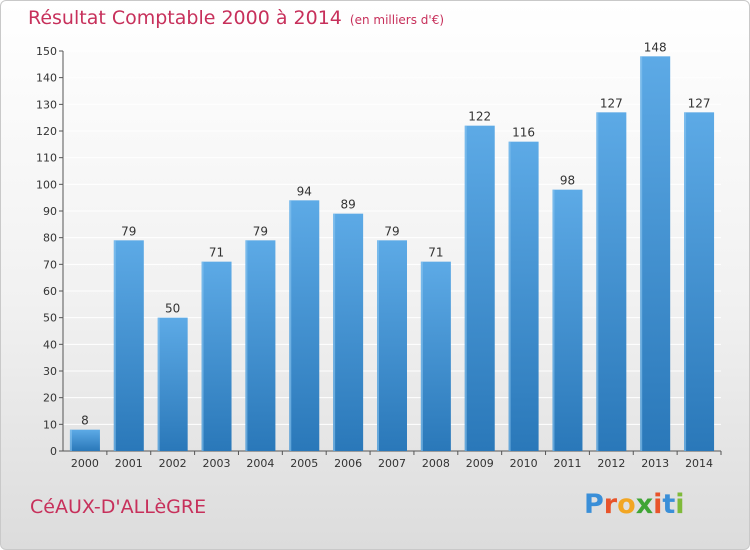 This screenshot has width=750, height=550. Describe the element at coordinates (567, 463) in the screenshot. I see `x-tick-label: 2011` at that location.